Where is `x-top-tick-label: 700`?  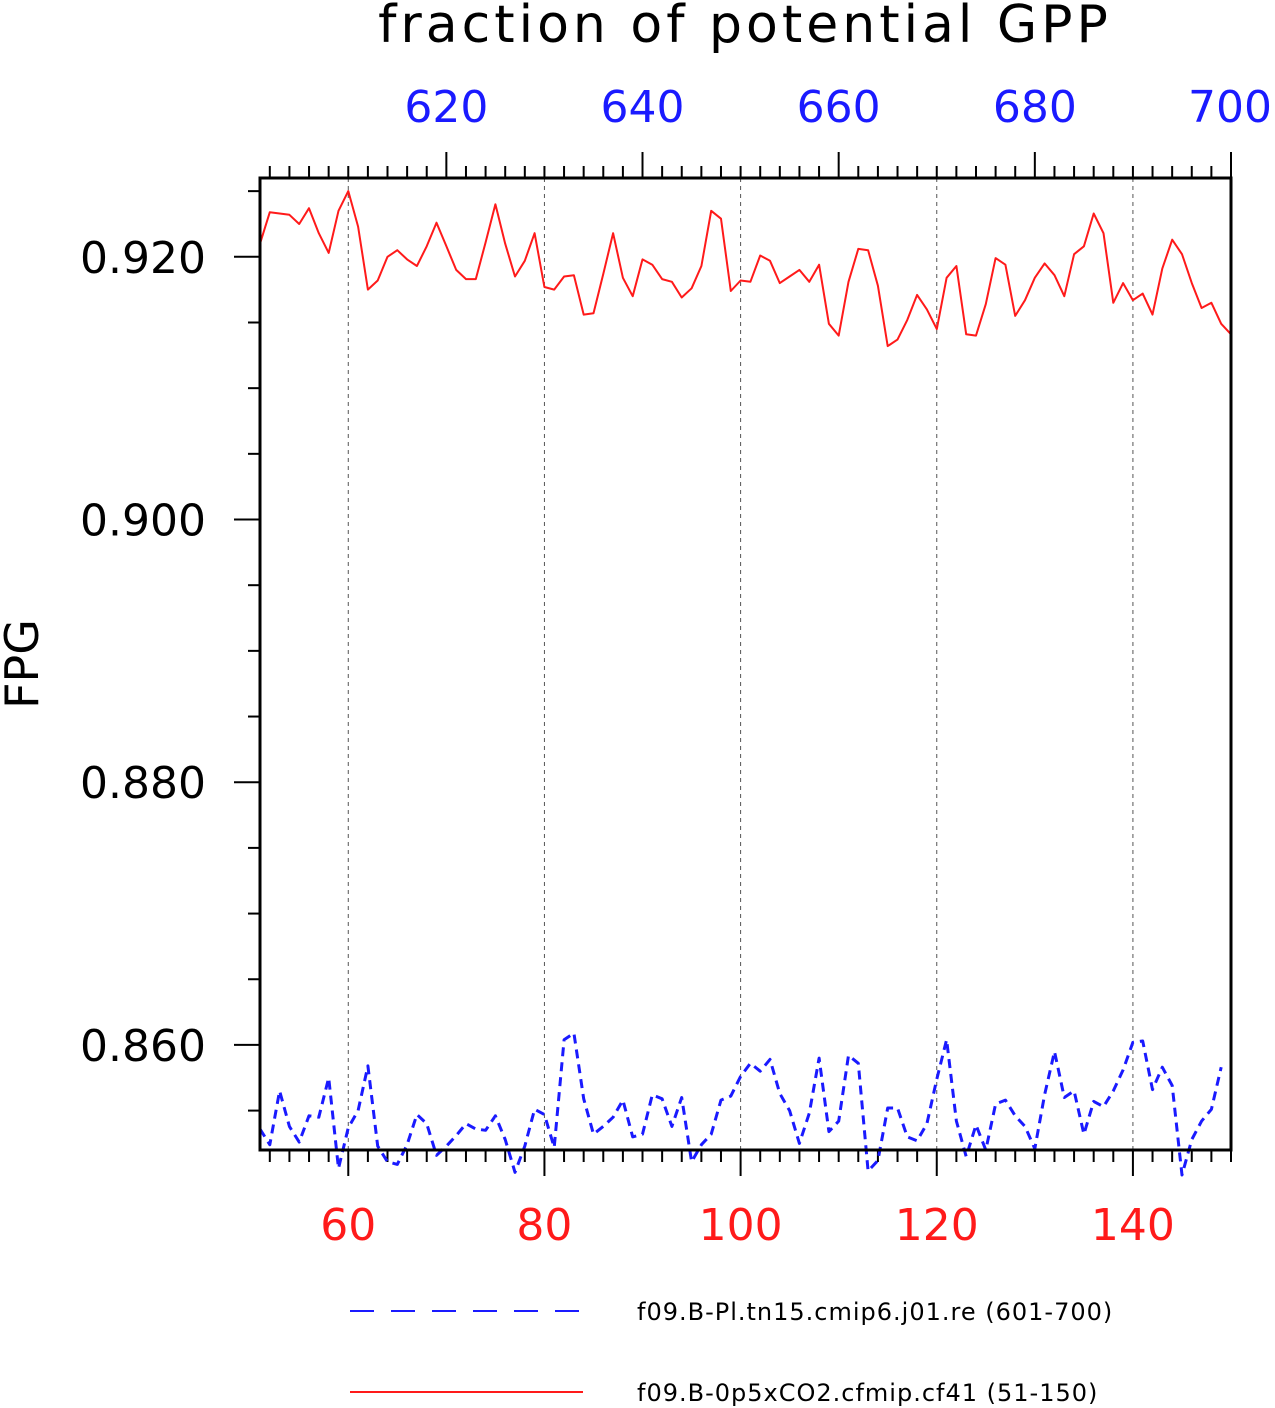 x-top-tick-label: 700 is located at coordinates (1230, 107).